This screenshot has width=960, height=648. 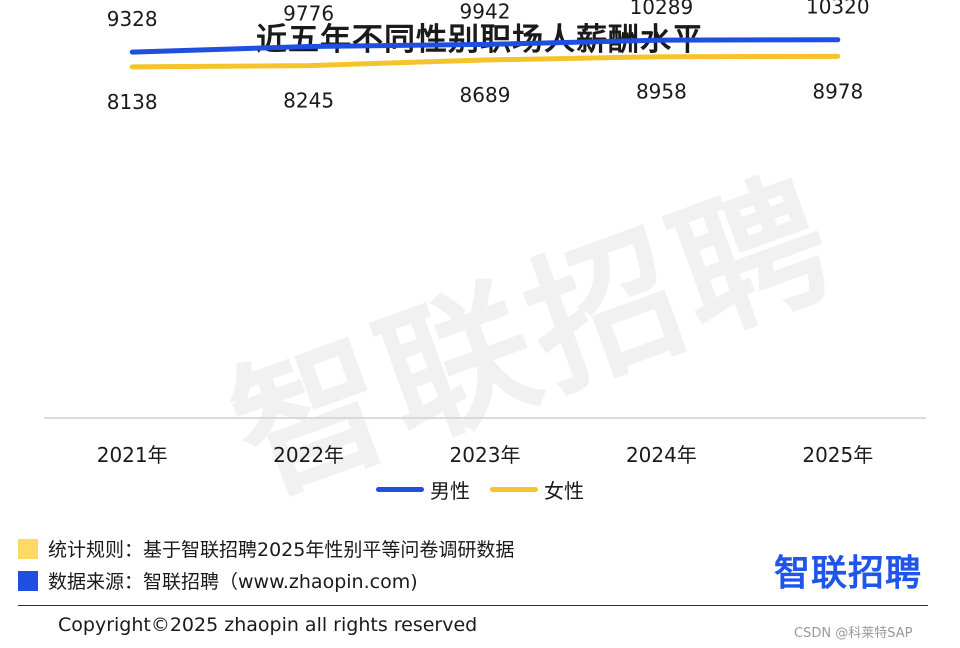 I want to click on legend-item-male: 男性, so click(x=423, y=489).